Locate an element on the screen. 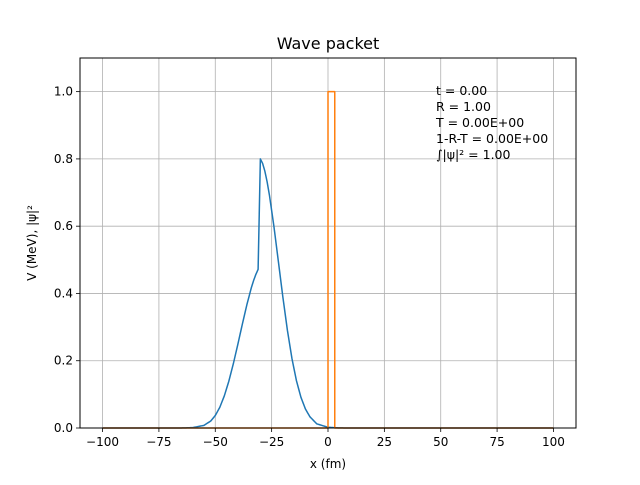 Image resolution: width=640 pixels, height=485 pixels. y-tick-label: 0.2 is located at coordinates (63, 361).